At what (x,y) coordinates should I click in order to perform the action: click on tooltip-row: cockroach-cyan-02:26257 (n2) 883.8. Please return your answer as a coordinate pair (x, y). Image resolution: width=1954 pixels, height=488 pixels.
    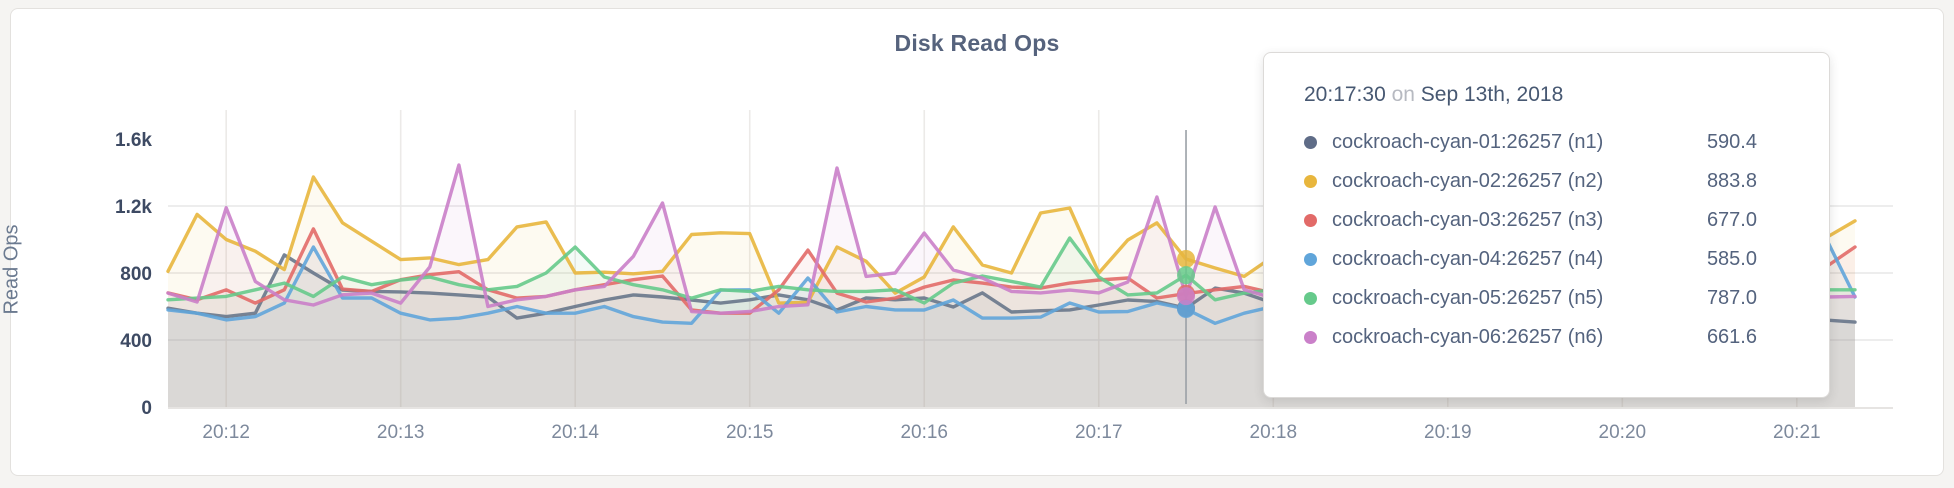
    Looking at the image, I should click on (1551, 181).